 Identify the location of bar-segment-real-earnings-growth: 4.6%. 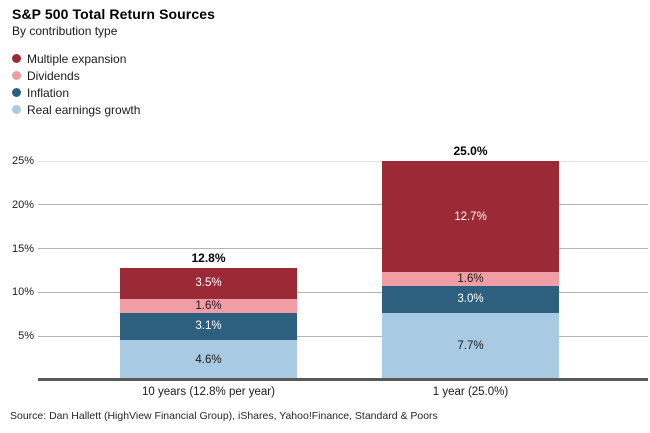
(208, 359).